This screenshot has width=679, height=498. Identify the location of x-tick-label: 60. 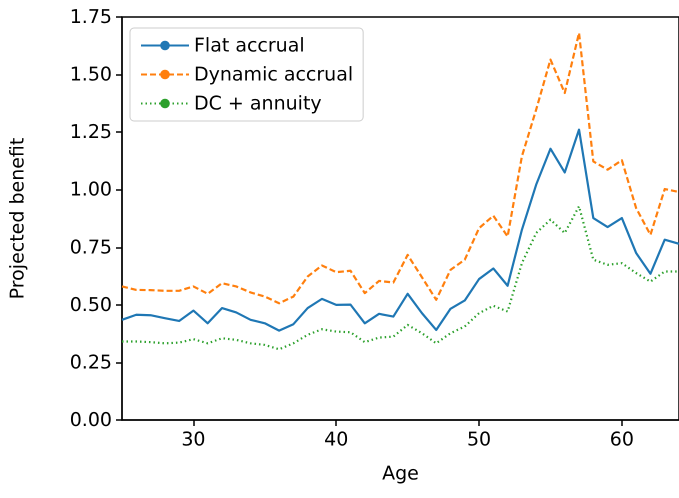
(622, 439).